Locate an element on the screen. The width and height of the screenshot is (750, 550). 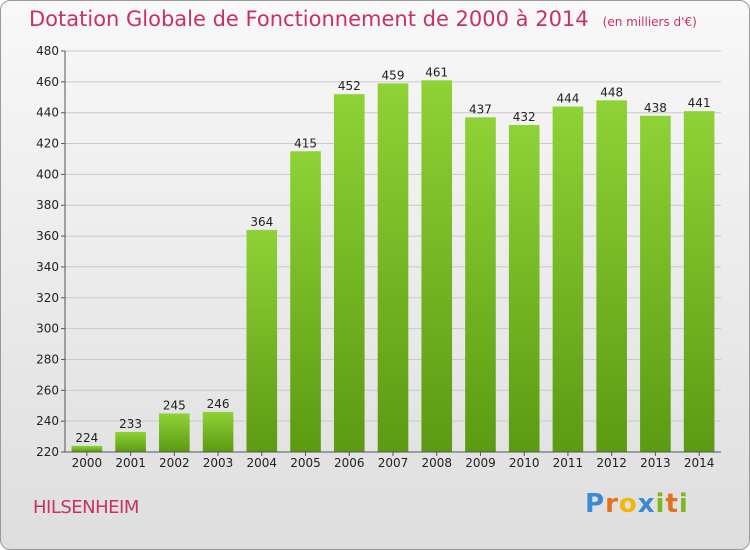
chart-subtitle: (en milliers d'€) is located at coordinates (649, 22).